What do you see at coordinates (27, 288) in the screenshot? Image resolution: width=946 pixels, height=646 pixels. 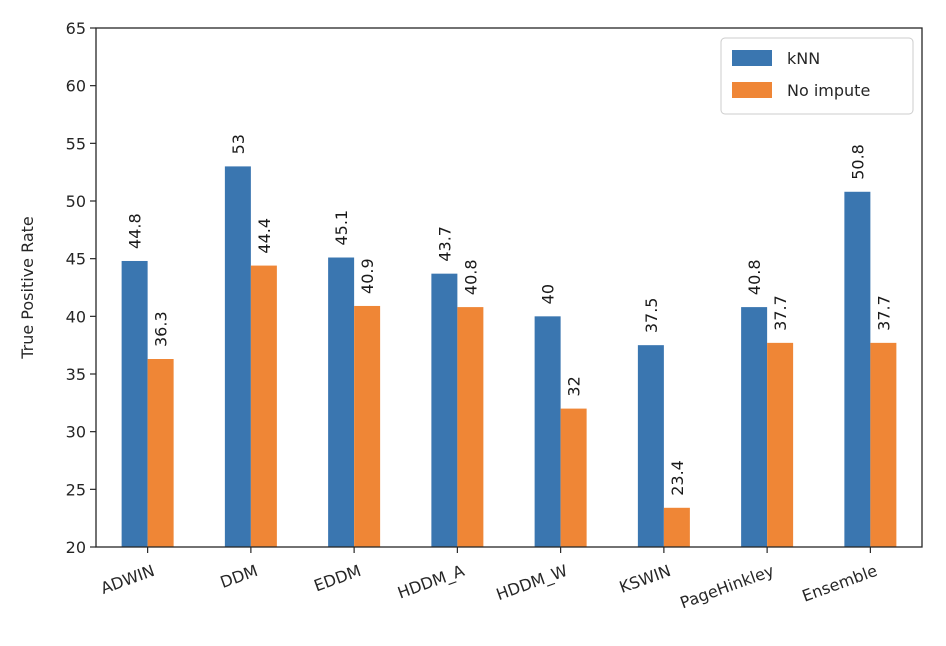 I see `y-axis-label: True Positive Rate` at bounding box center [27, 288].